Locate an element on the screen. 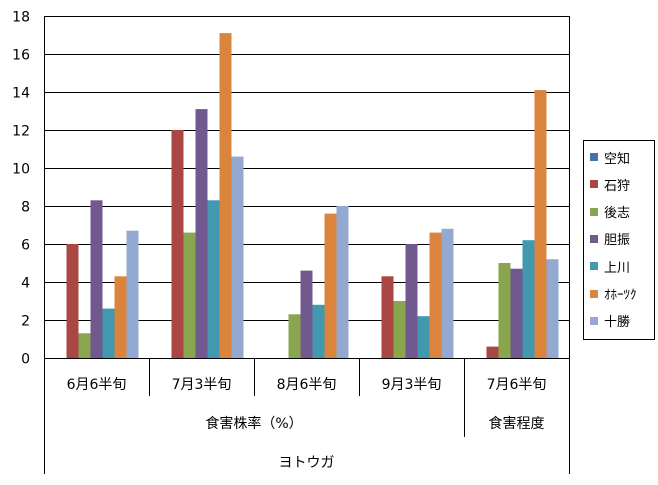 The height and width of the screenshot is (485, 658). x-tick-label: 7月6半旬 is located at coordinates (517, 385).